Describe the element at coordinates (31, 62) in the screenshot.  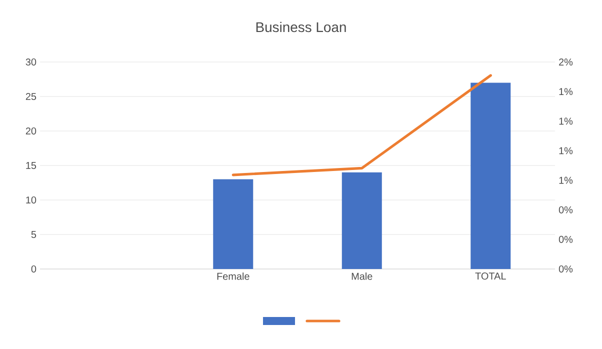
I see `y-tick-label: 30` at that location.